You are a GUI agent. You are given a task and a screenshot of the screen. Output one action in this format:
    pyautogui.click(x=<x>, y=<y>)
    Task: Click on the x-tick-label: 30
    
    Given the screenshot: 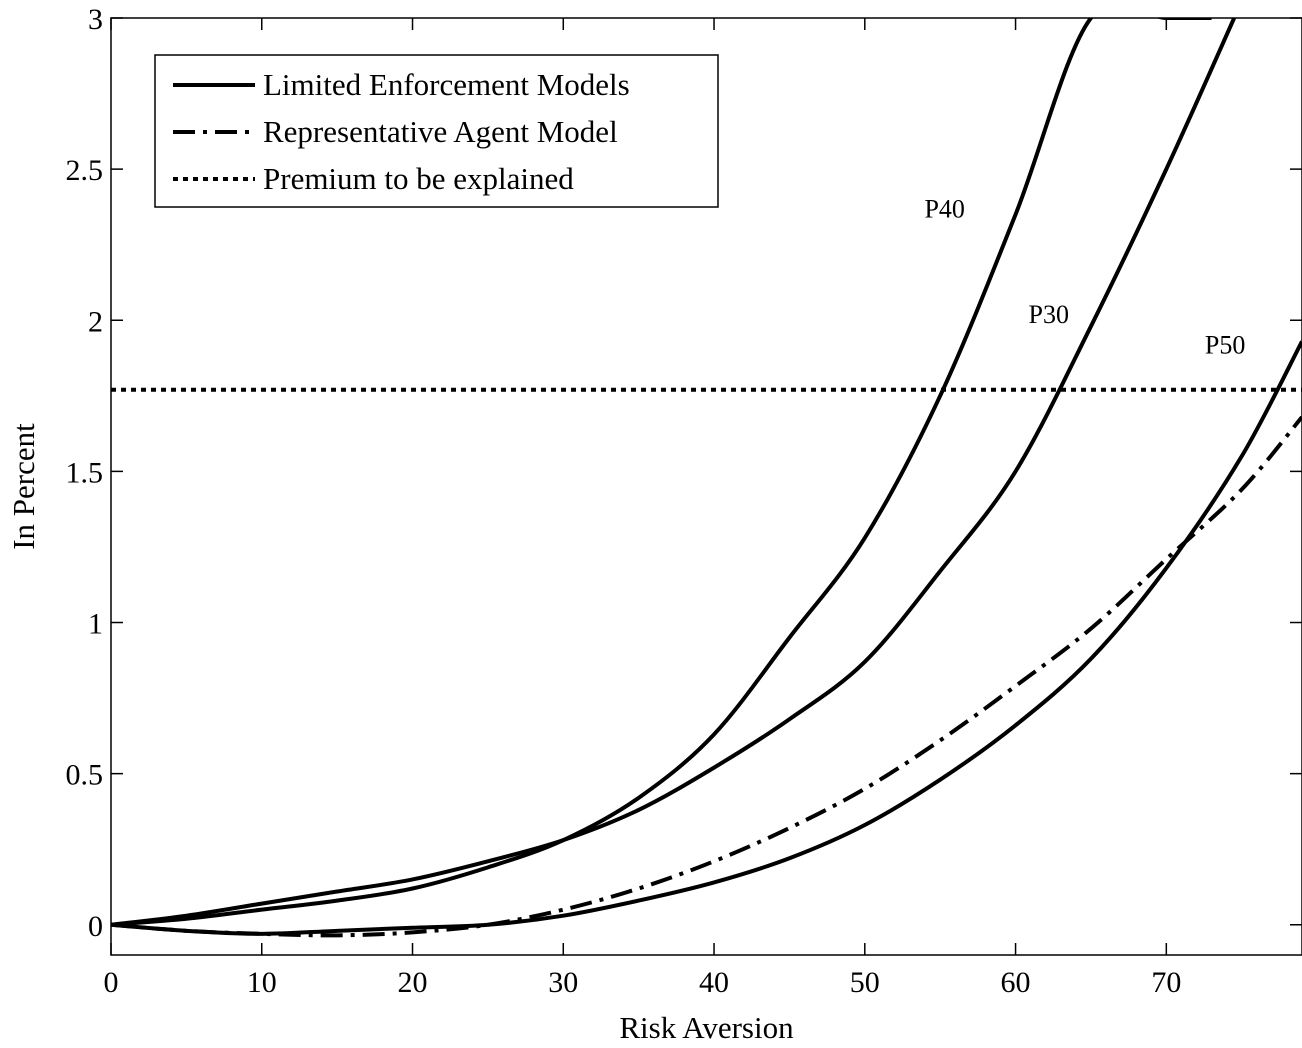 What is the action you would take?
    pyautogui.click(x=563, y=982)
    